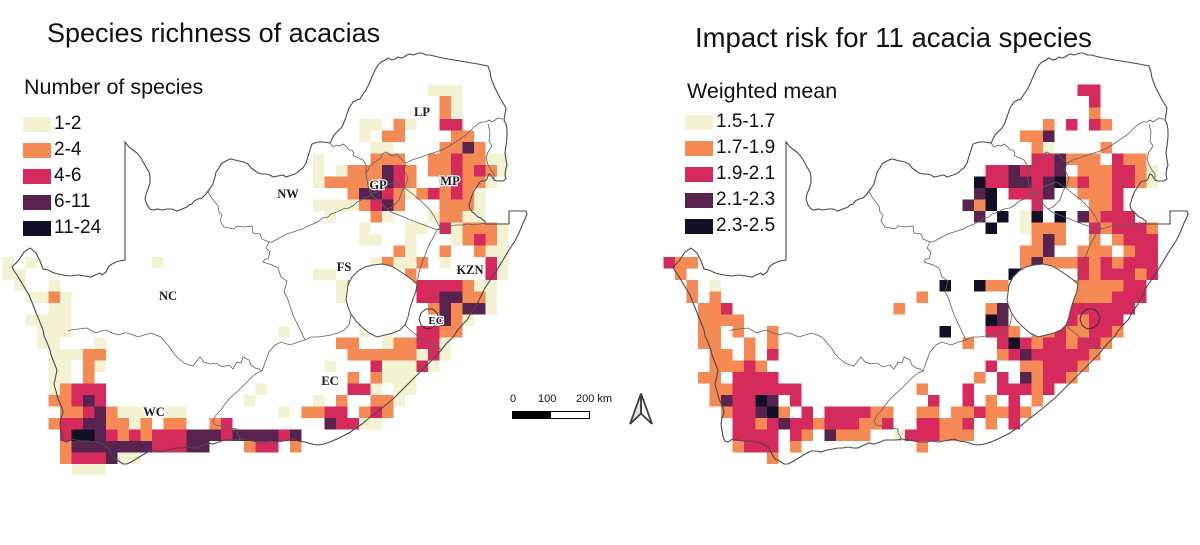  Describe the element at coordinates (288, 194) in the screenshot. I see `svg-text: NW` at that location.